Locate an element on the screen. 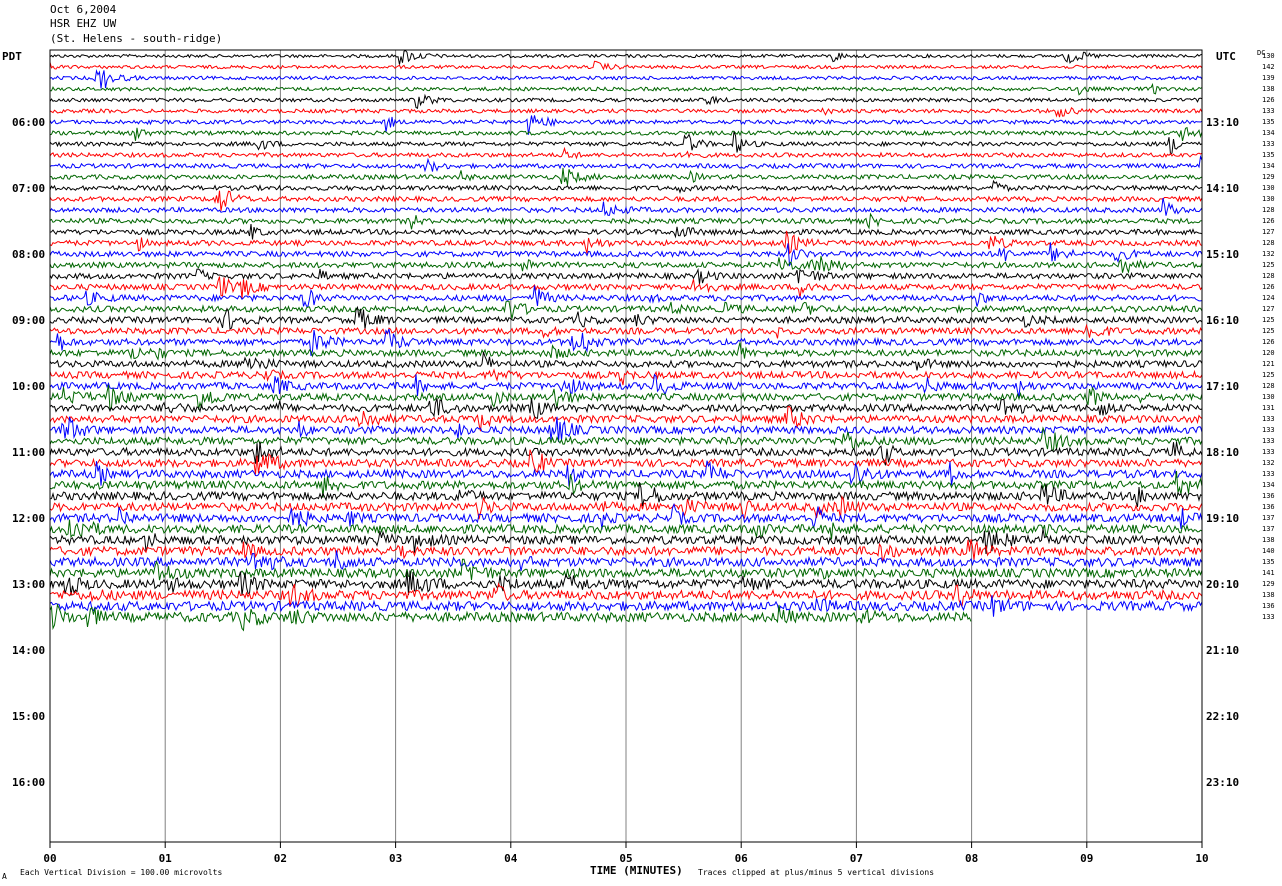 The width and height of the screenshot is (1282, 886). utc-hour-label: 13:10 is located at coordinates (1223, 122).